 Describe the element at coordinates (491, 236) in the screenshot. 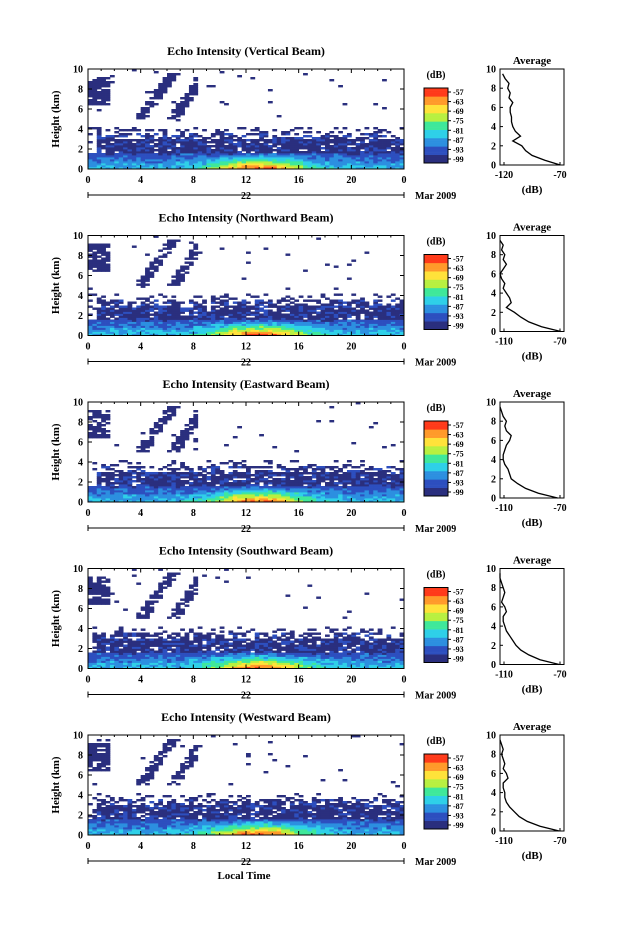

I see `profile-y-tick-label: 10` at that location.